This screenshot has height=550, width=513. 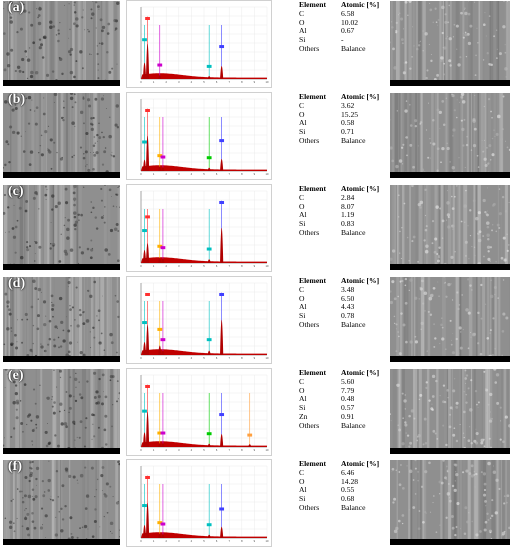 What do you see at coordinates (61, 227) in the screenshot?
I see `sem-image-low-mag: (c)` at bounding box center [61, 227].